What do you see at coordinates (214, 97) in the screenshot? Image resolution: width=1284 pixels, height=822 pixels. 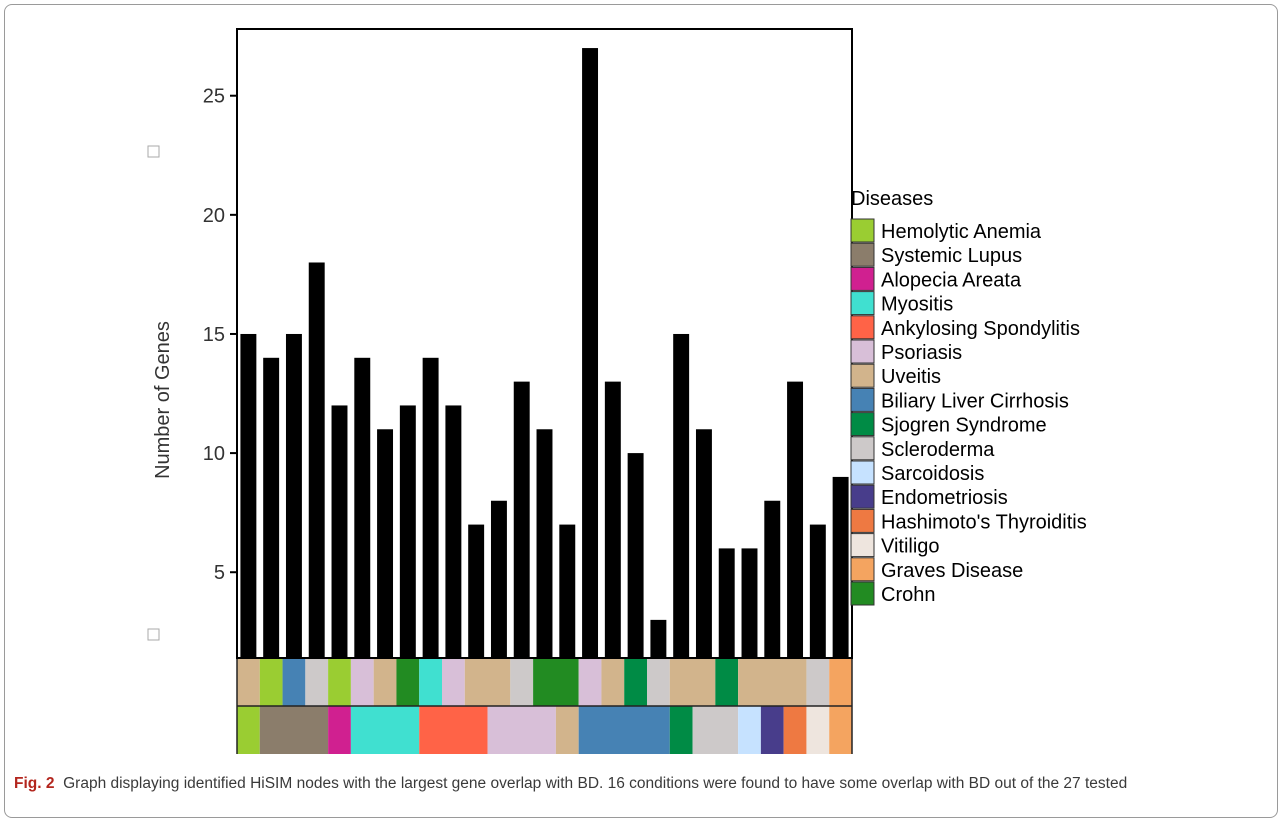 I see `y-tick-label: 25` at bounding box center [214, 97].